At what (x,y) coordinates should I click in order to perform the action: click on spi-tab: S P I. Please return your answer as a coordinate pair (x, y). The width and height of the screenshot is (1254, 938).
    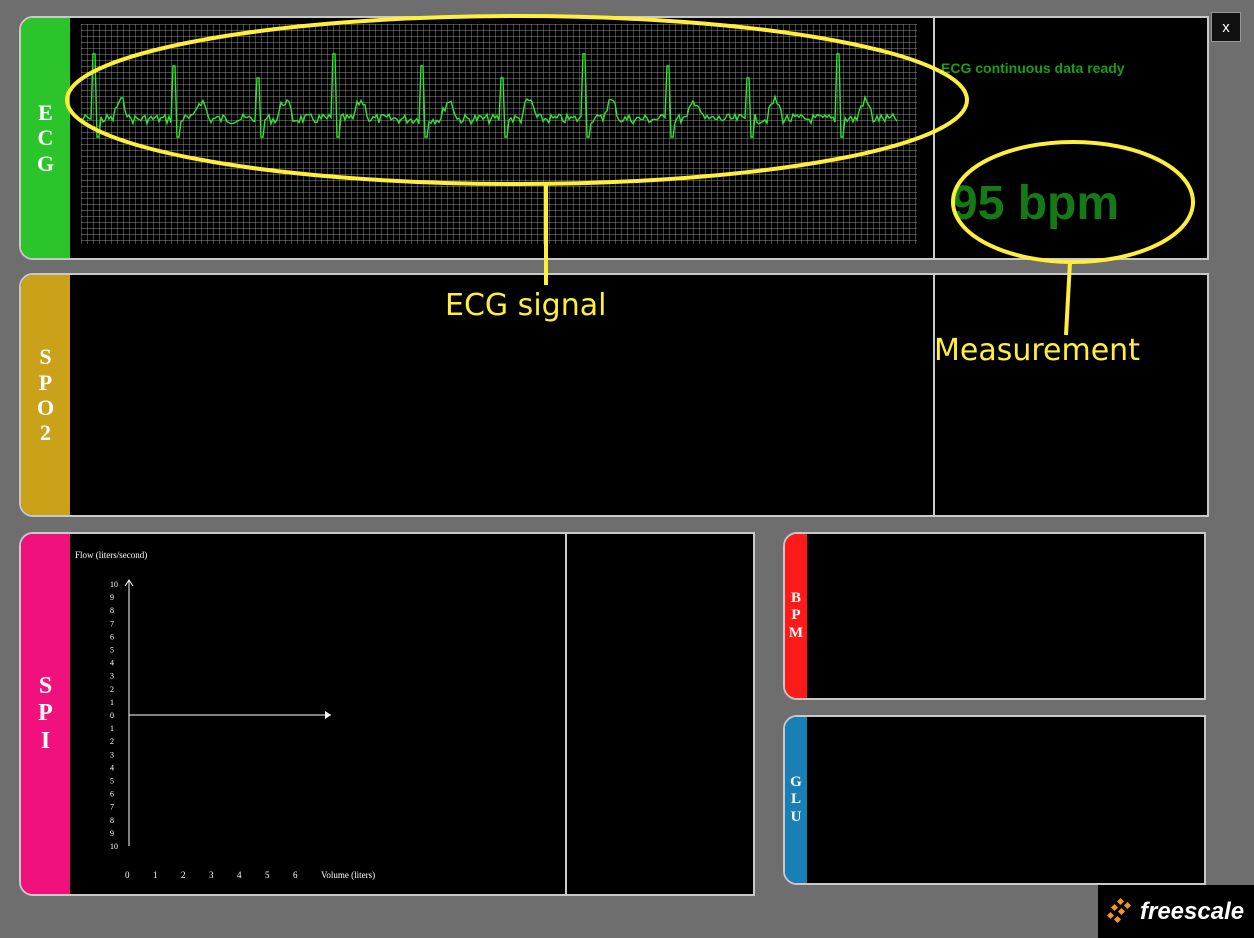
    Looking at the image, I should click on (45, 714).